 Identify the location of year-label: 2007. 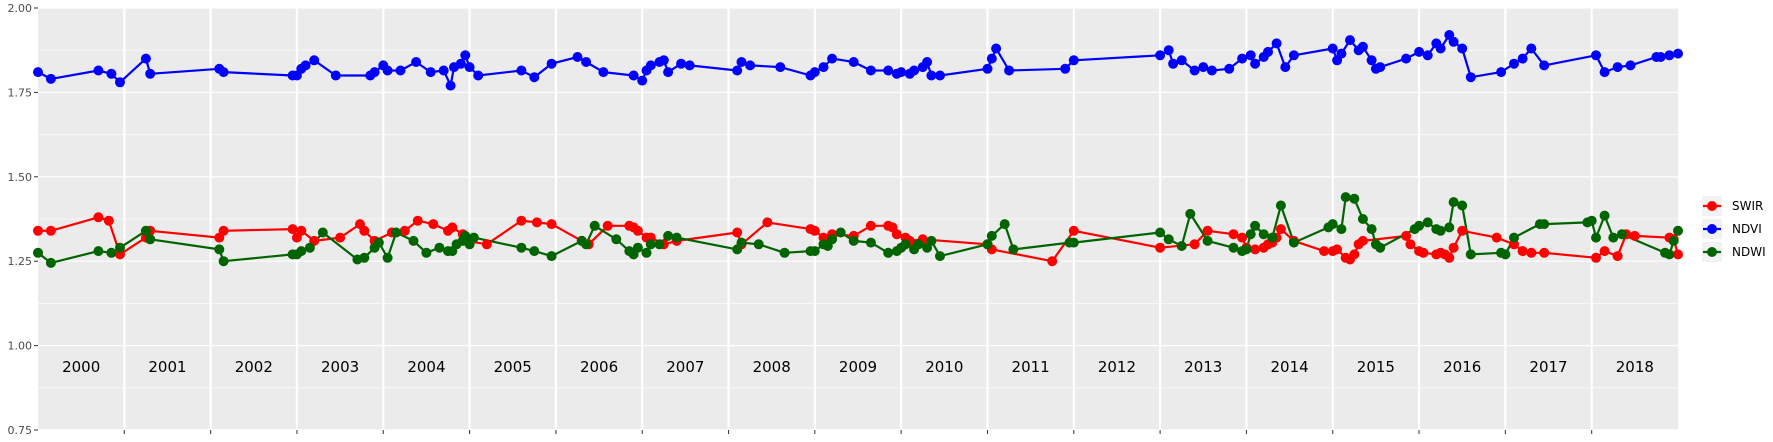
(685, 367).